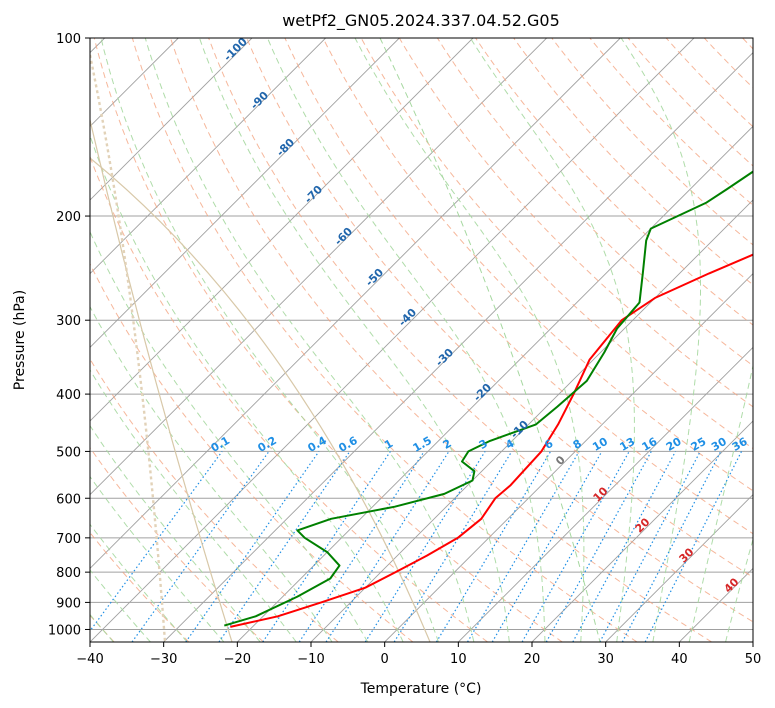 This screenshot has width=775, height=708. I want to click on x-tick-label: −20, so click(237, 659).